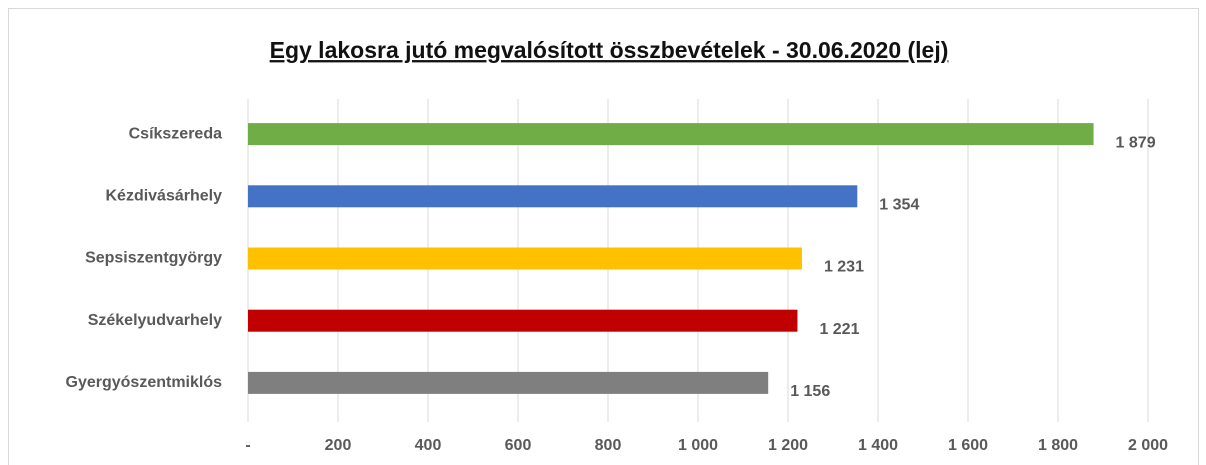 This screenshot has height=465, width=1206. Describe the element at coordinates (153, 258) in the screenshot. I see `y-tick-label: Sepsiszentgyörgy` at that location.